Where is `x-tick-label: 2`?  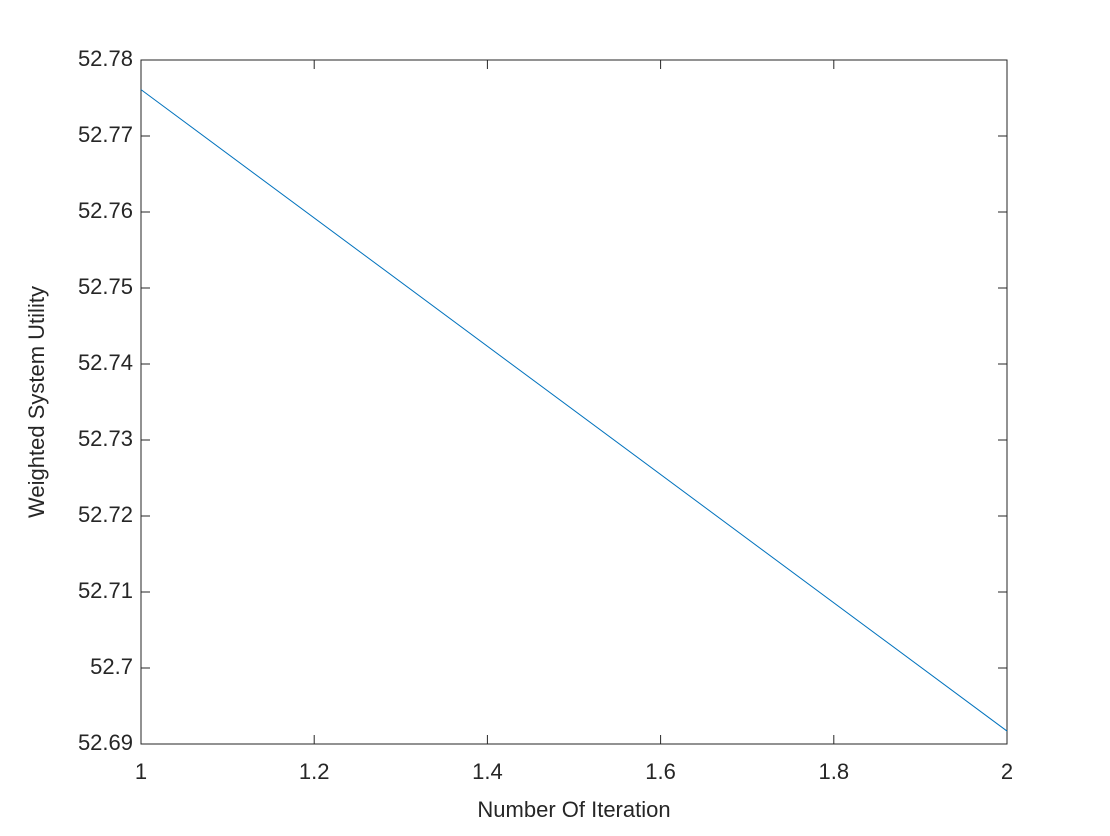 x-tick-label: 2 is located at coordinates (1007, 771).